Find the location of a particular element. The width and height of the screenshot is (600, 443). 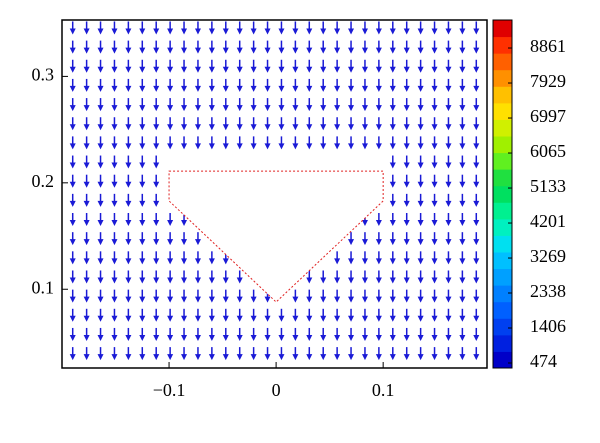

colorbar-tick-label: 3269 is located at coordinates (548, 256).